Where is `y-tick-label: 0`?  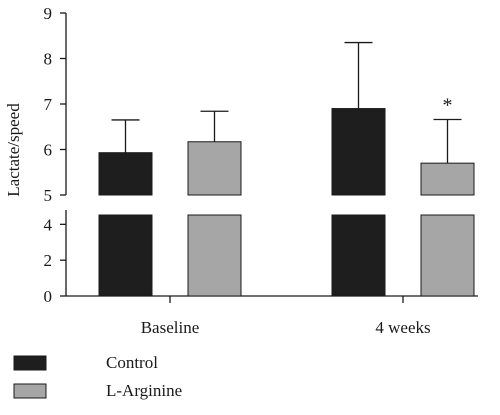 y-tick-label: 0 is located at coordinates (48, 296).